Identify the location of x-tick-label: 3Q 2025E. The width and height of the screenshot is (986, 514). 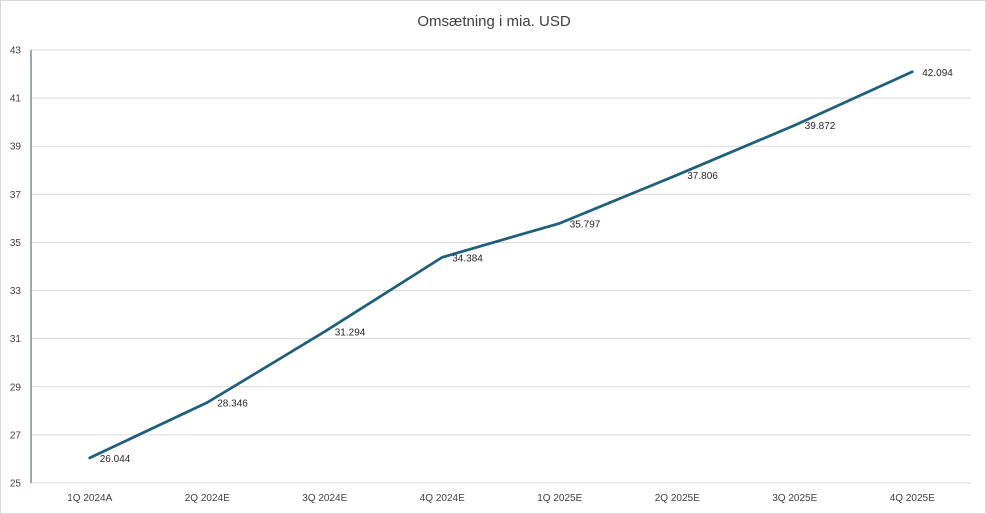
(794, 498).